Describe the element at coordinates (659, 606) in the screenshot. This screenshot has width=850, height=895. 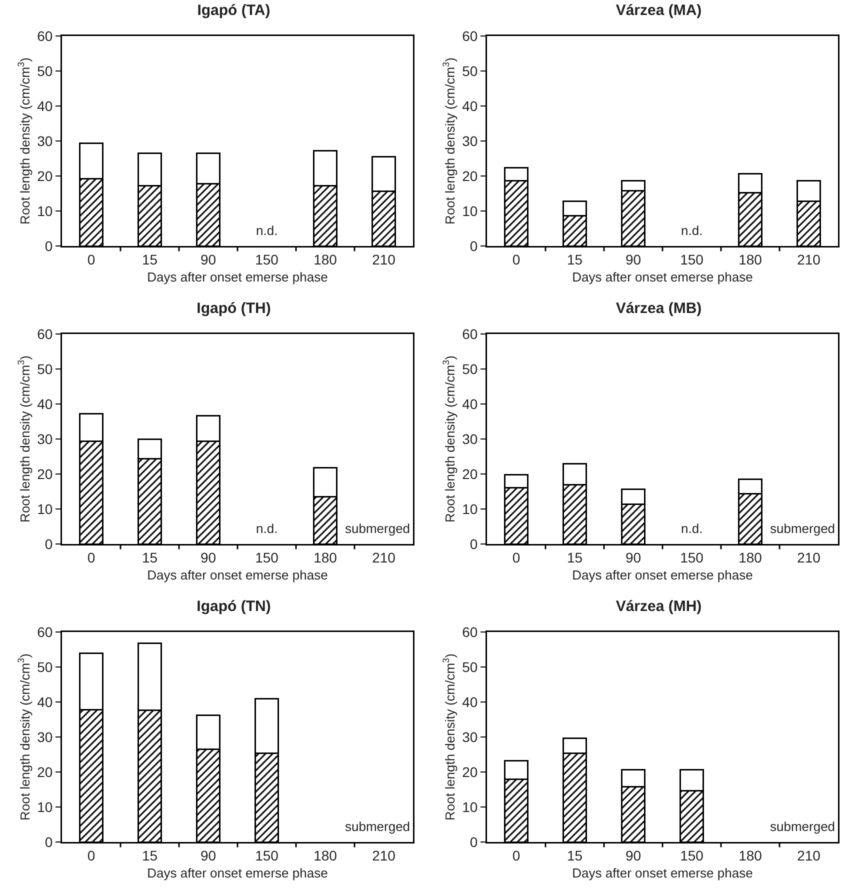
I see `chart-title: Várzea (MH)` at that location.